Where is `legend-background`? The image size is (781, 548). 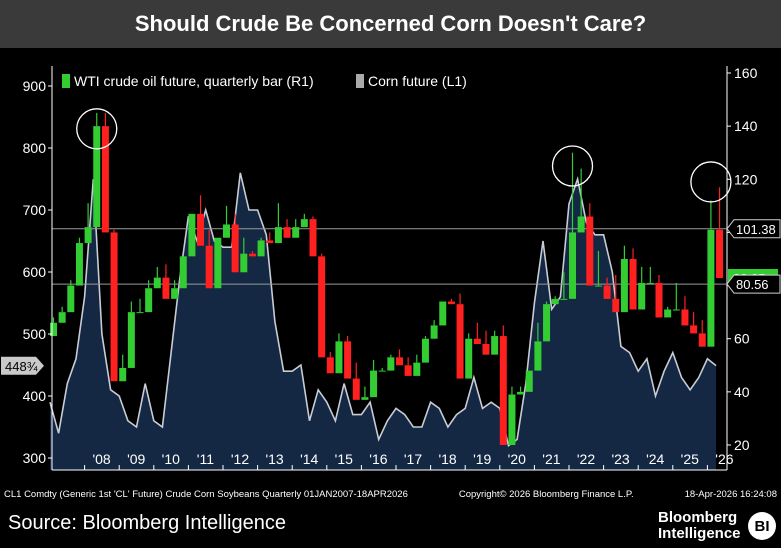 legend-background is located at coordinates (269, 81).